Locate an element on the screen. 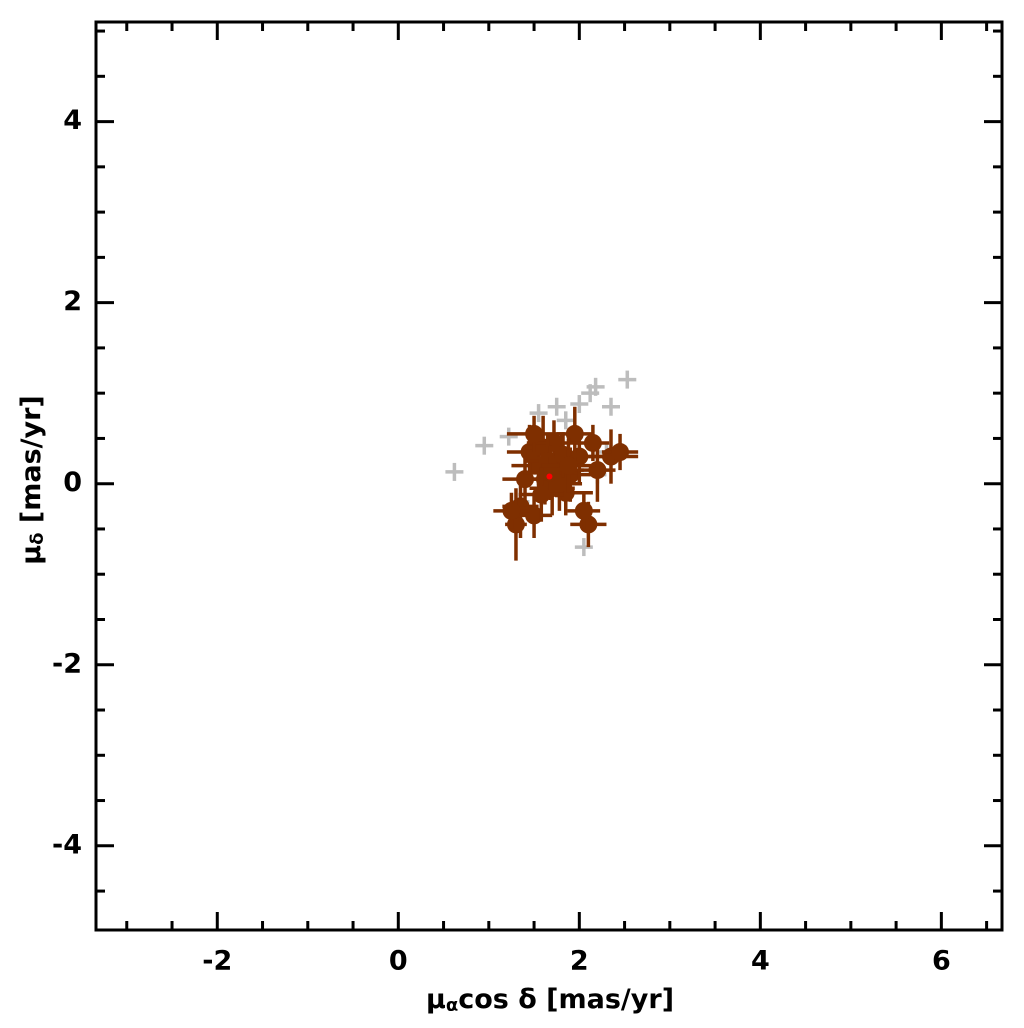 This screenshot has height=1028, width=1024. x-axis-label: μαcos δ [mas/yr] is located at coordinates (550, 1000).